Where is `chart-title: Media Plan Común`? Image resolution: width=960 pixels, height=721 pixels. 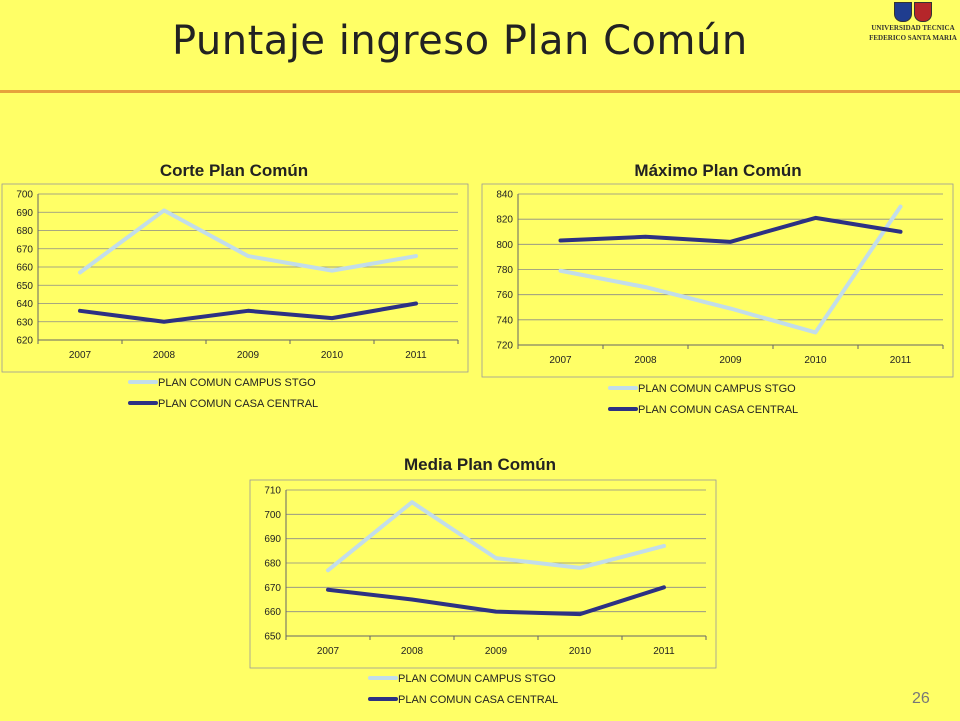 chart-title: Media Plan Común is located at coordinates (480, 464).